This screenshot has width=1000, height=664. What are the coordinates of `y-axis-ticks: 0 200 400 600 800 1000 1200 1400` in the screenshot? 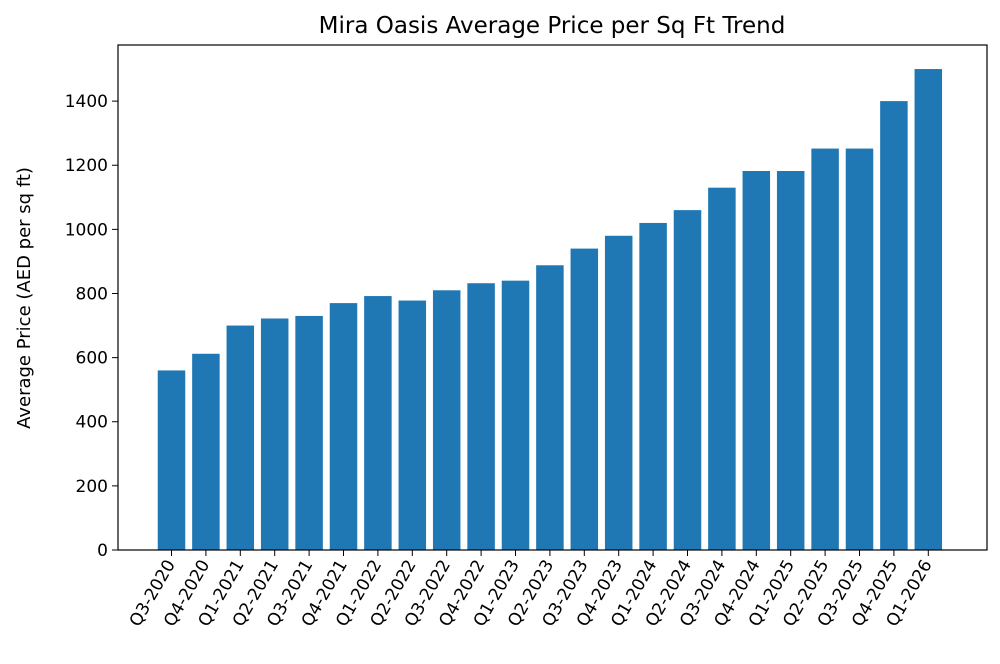 It's located at (91, 326).